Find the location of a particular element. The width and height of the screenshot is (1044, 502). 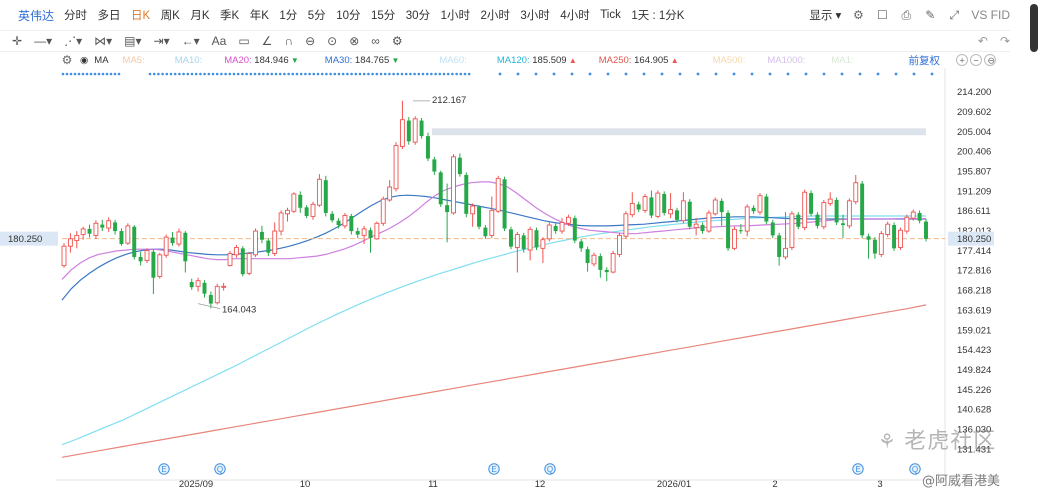

ma-legend-item: MA10: is located at coordinates (188, 60).